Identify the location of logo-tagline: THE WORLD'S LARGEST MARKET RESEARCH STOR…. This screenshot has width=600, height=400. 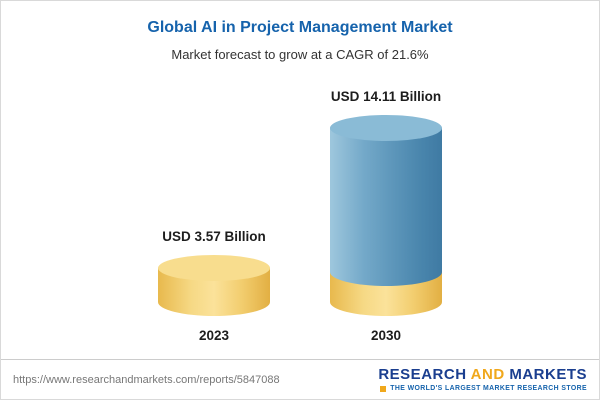
(482, 389).